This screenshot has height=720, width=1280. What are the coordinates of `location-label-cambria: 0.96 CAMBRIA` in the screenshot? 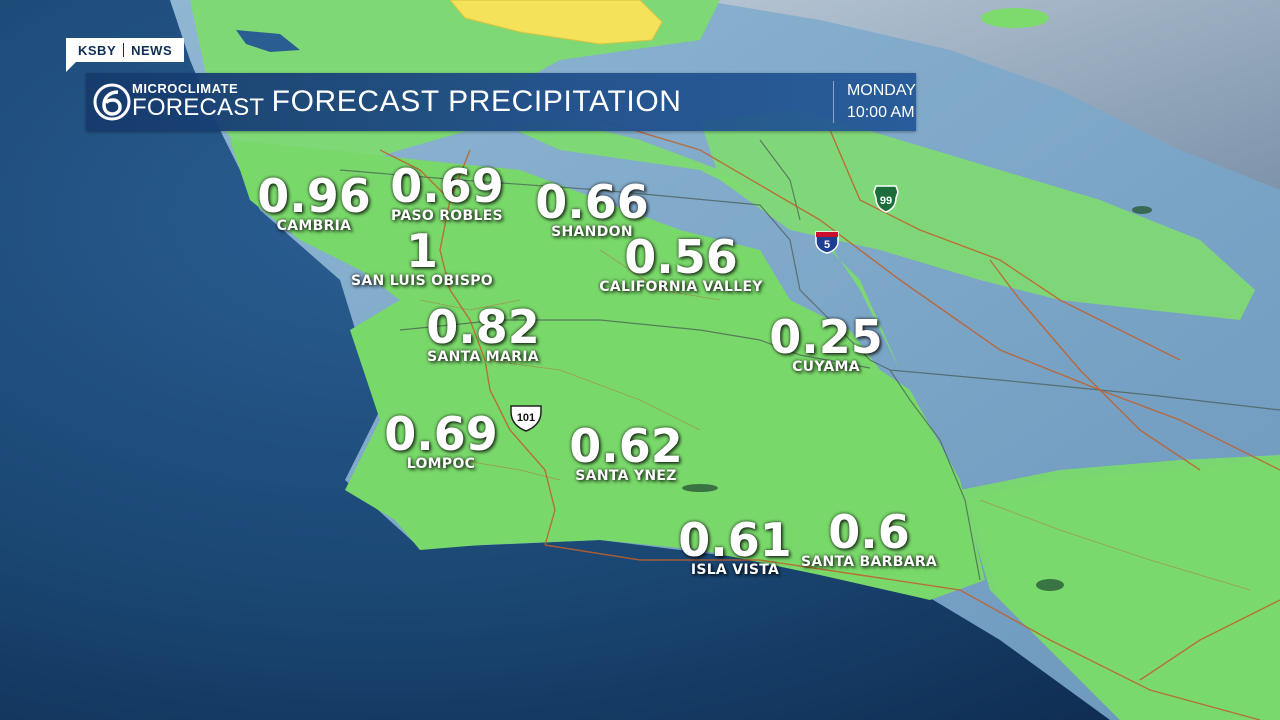 It's located at (314, 201).